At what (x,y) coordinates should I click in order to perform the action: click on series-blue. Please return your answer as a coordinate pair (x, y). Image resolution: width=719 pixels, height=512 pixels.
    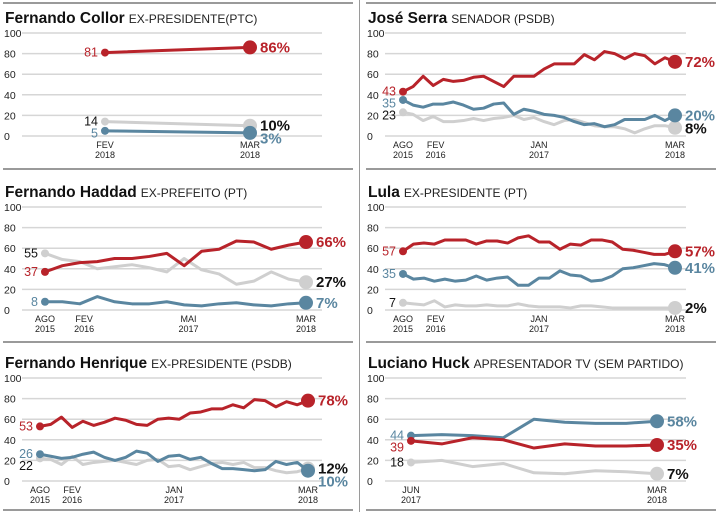
    Looking at the image, I should click on (177, 302).